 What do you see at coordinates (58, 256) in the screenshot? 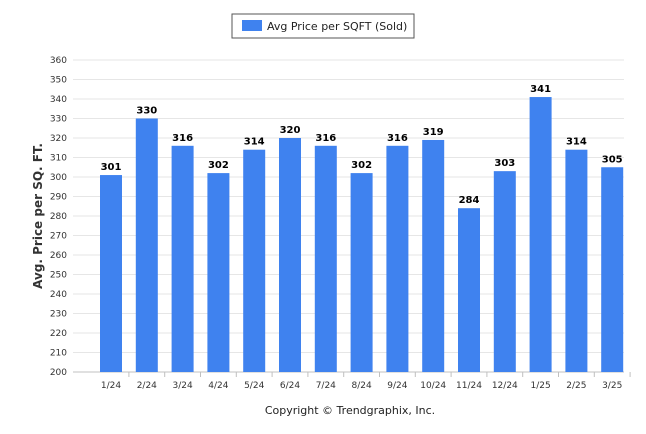
I see `y-tick-label: 260` at bounding box center [58, 256].